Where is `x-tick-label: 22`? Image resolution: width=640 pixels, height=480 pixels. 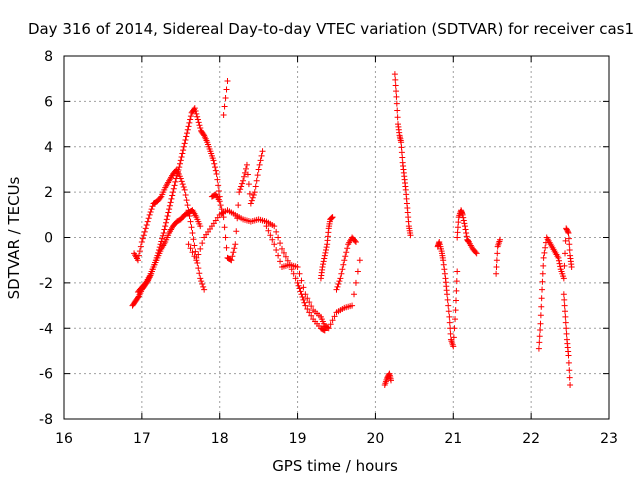
x-tick-label: 22 is located at coordinates (531, 439).